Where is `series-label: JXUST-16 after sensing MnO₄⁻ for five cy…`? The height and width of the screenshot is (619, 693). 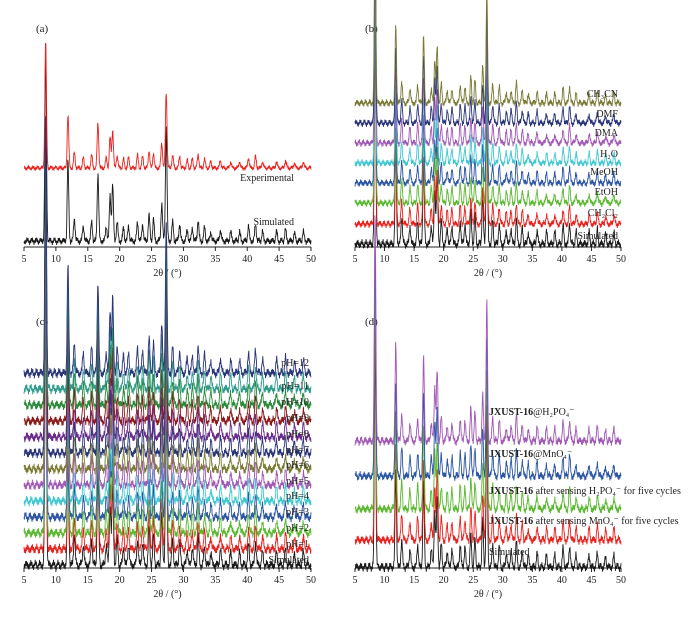 series-label: JXUST-16 after sensing MnO₄⁻ for five cy… is located at coordinates (584, 521).